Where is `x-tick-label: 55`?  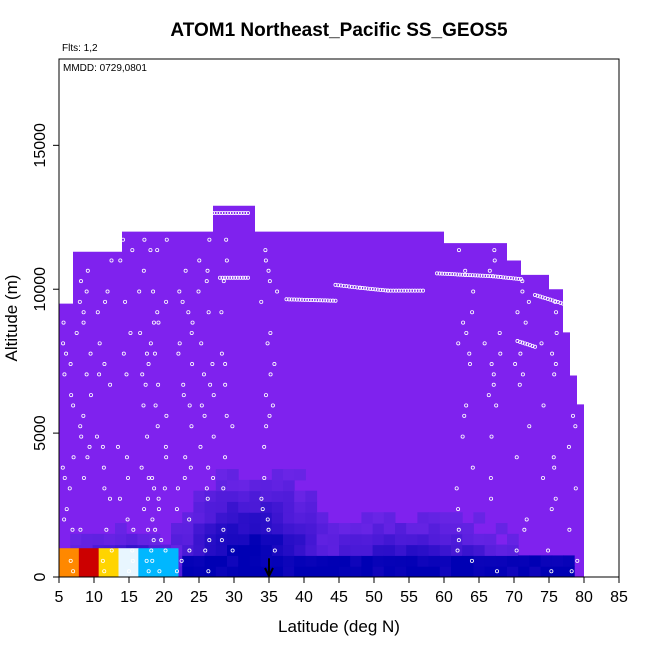
x-tick-label: 55 is located at coordinates (409, 597).